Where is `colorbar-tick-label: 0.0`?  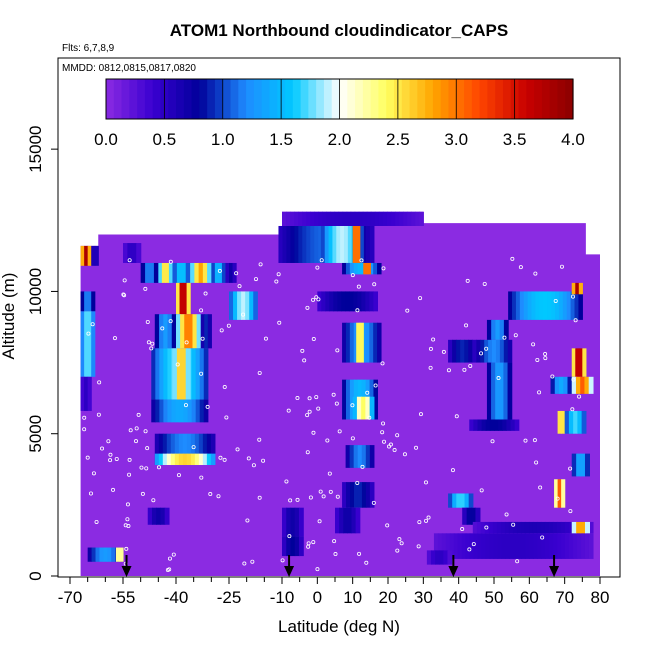
colorbar-tick-label: 0.0 is located at coordinates (106, 139).